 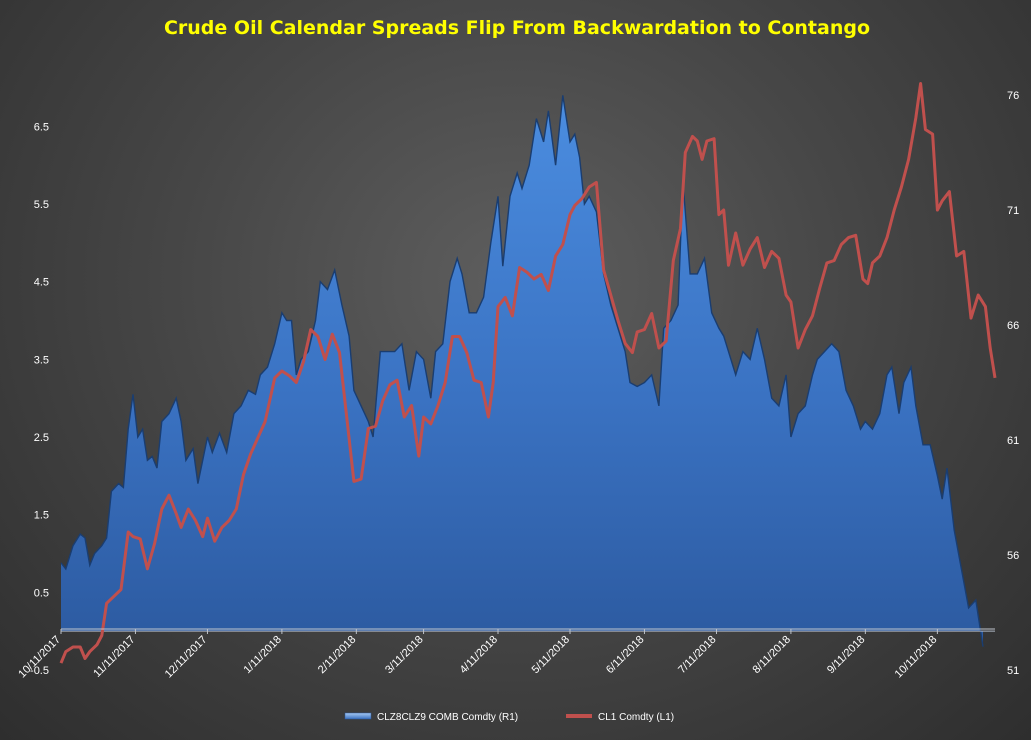 What do you see at coordinates (636, 717) in the screenshot?
I see `legend-label-price: CL1 Comdty (L1)` at bounding box center [636, 717].